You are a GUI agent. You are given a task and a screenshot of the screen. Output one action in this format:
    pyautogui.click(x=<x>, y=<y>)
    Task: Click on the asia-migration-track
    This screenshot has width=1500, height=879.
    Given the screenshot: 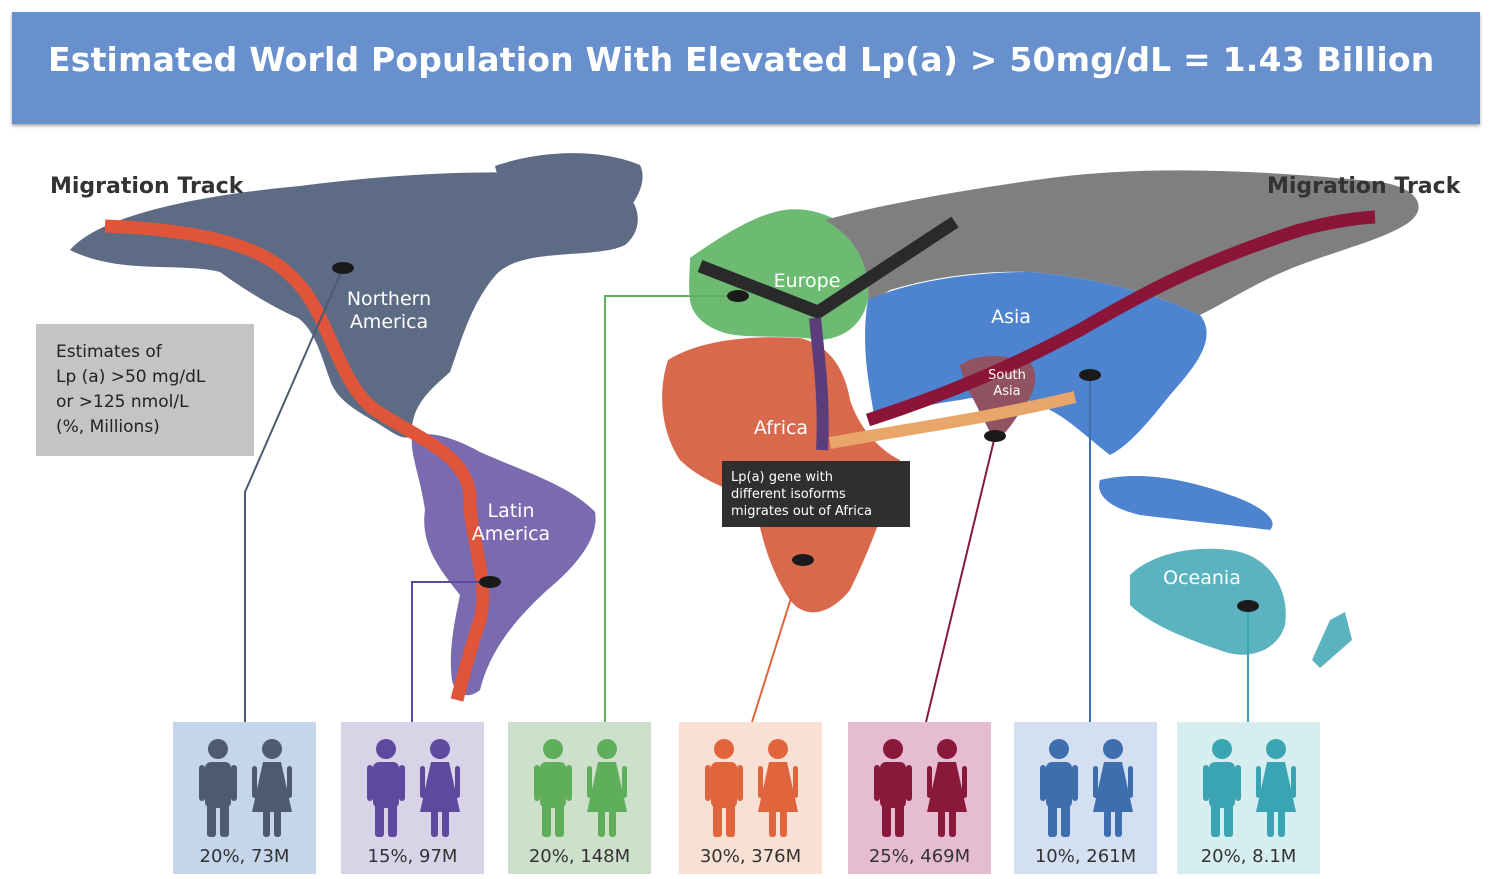 What is the action you would take?
    pyautogui.click(x=1120, y=318)
    